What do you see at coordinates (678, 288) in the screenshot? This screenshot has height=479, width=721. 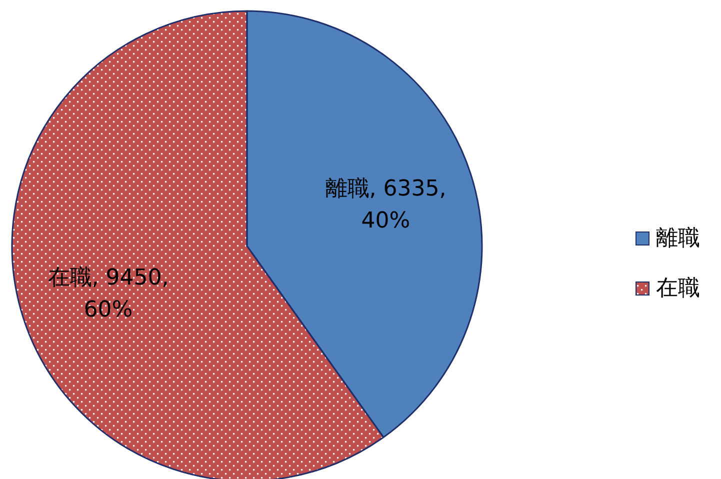 I see `legend-label: 在職` at bounding box center [678, 288].